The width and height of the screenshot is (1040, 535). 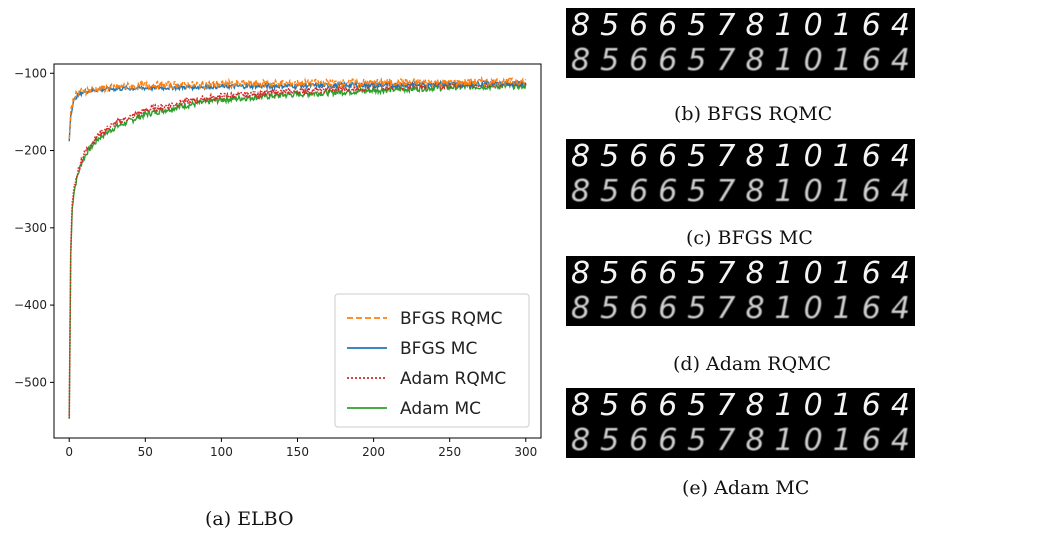 What do you see at coordinates (297, 107) in the screenshot?
I see `series-line-bfgs-rqmc` at bounding box center [297, 107].